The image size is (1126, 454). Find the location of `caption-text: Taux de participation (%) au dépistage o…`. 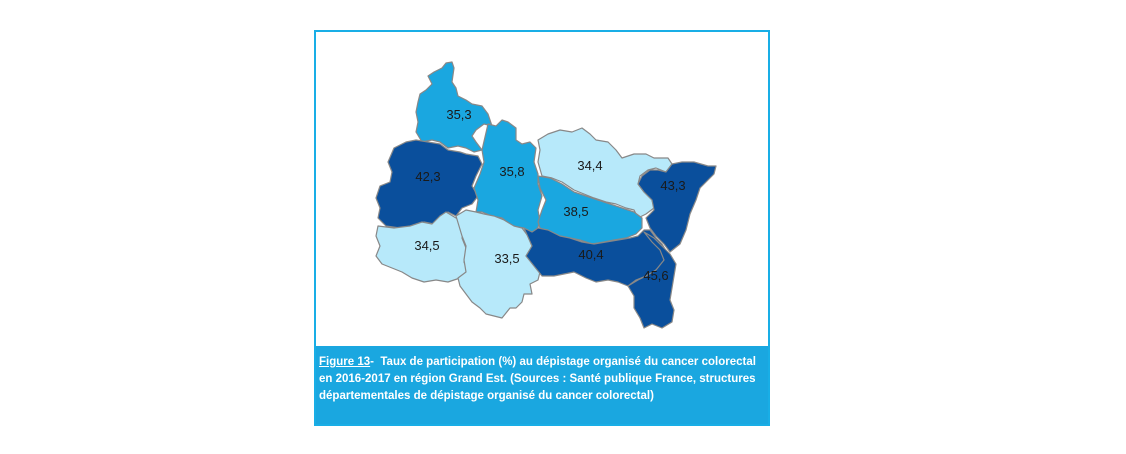

caption-text: Taux de participation (%) au dépistage o… is located at coordinates (537, 379).